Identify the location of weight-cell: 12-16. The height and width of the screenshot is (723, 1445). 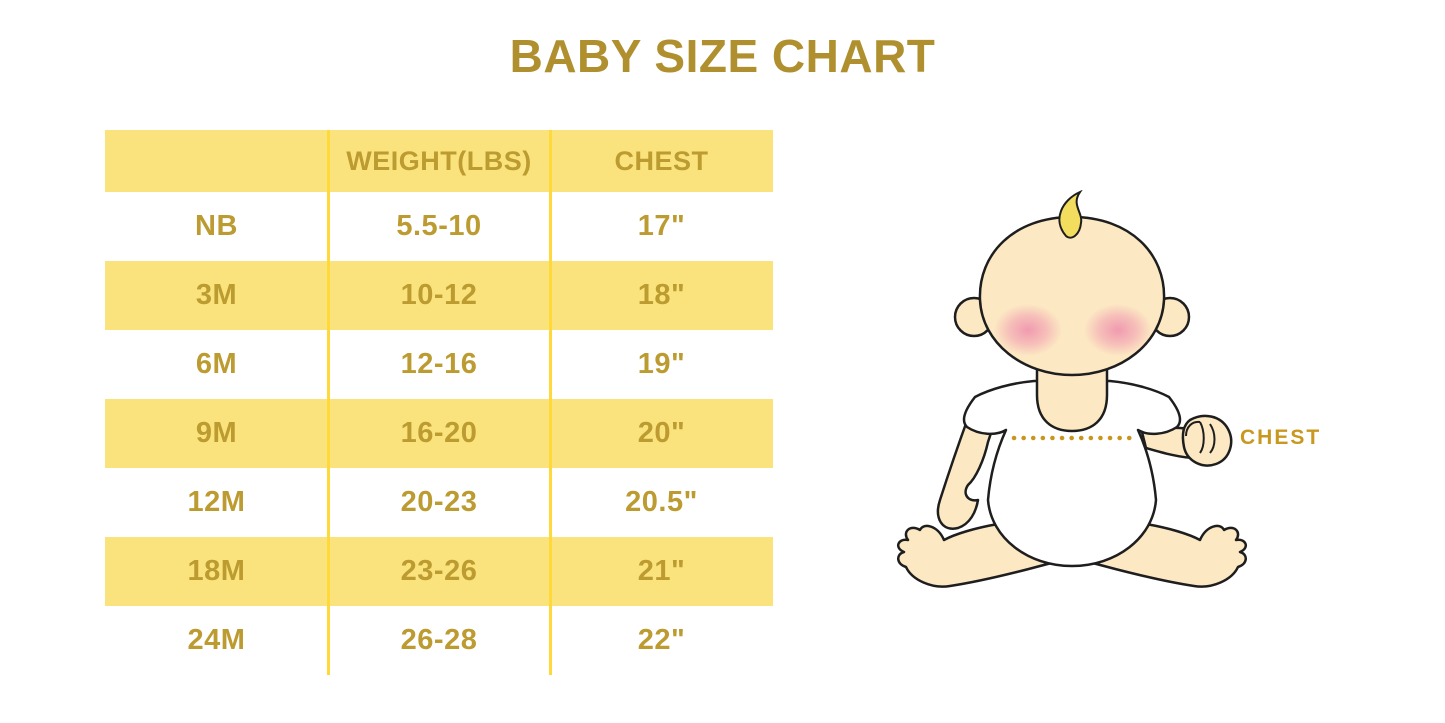
(439, 364).